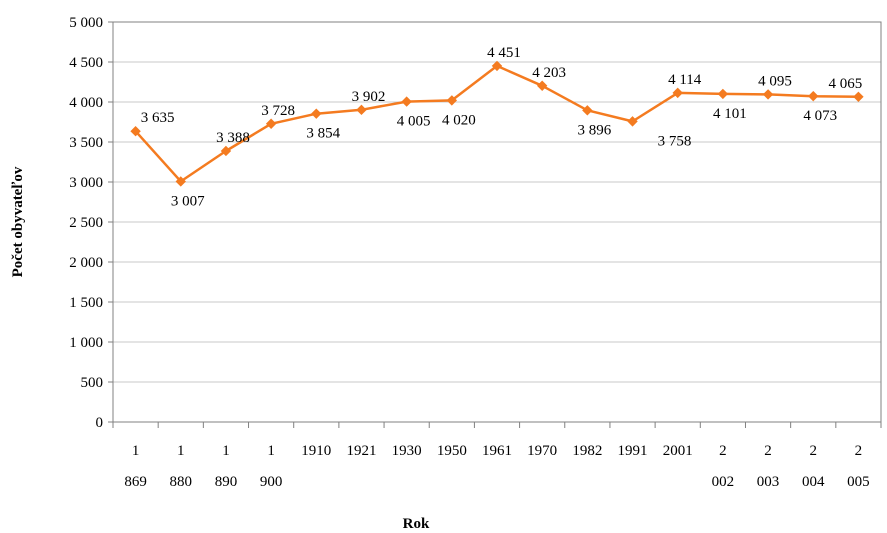 Image resolution: width=887 pixels, height=533 pixels. I want to click on data-label: 4 065, so click(846, 84).